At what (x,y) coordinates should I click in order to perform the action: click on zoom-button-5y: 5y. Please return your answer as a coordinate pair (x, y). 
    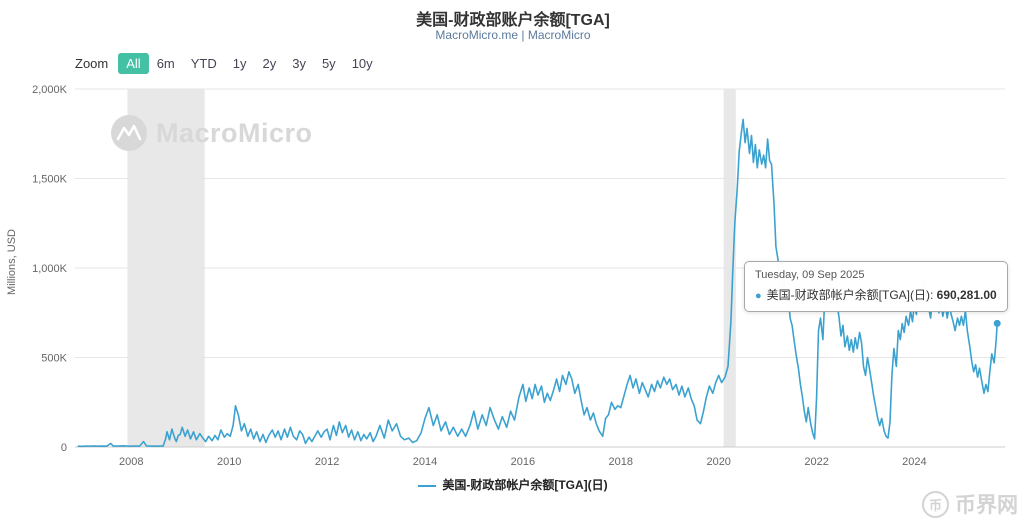
    Looking at the image, I should click on (328, 63).